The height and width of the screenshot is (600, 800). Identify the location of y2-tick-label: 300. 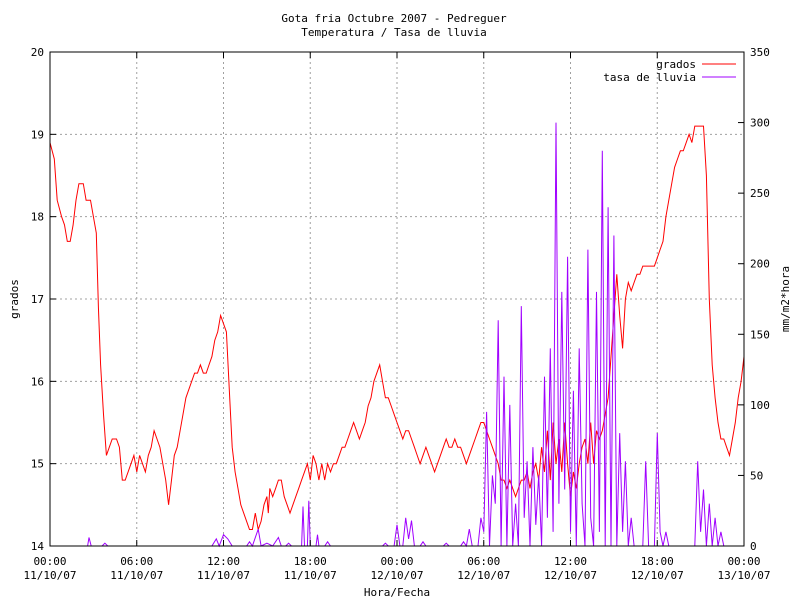
(760, 123).